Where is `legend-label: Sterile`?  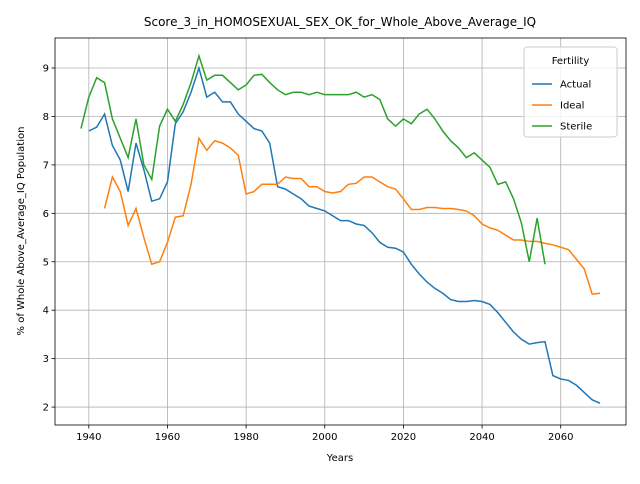
legend-label: Sterile is located at coordinates (576, 127).